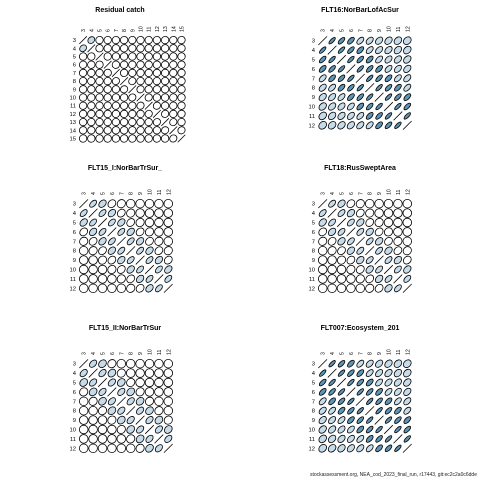 This screenshot has width=480, height=480. I want to click on col-label: 8, so click(125, 30).